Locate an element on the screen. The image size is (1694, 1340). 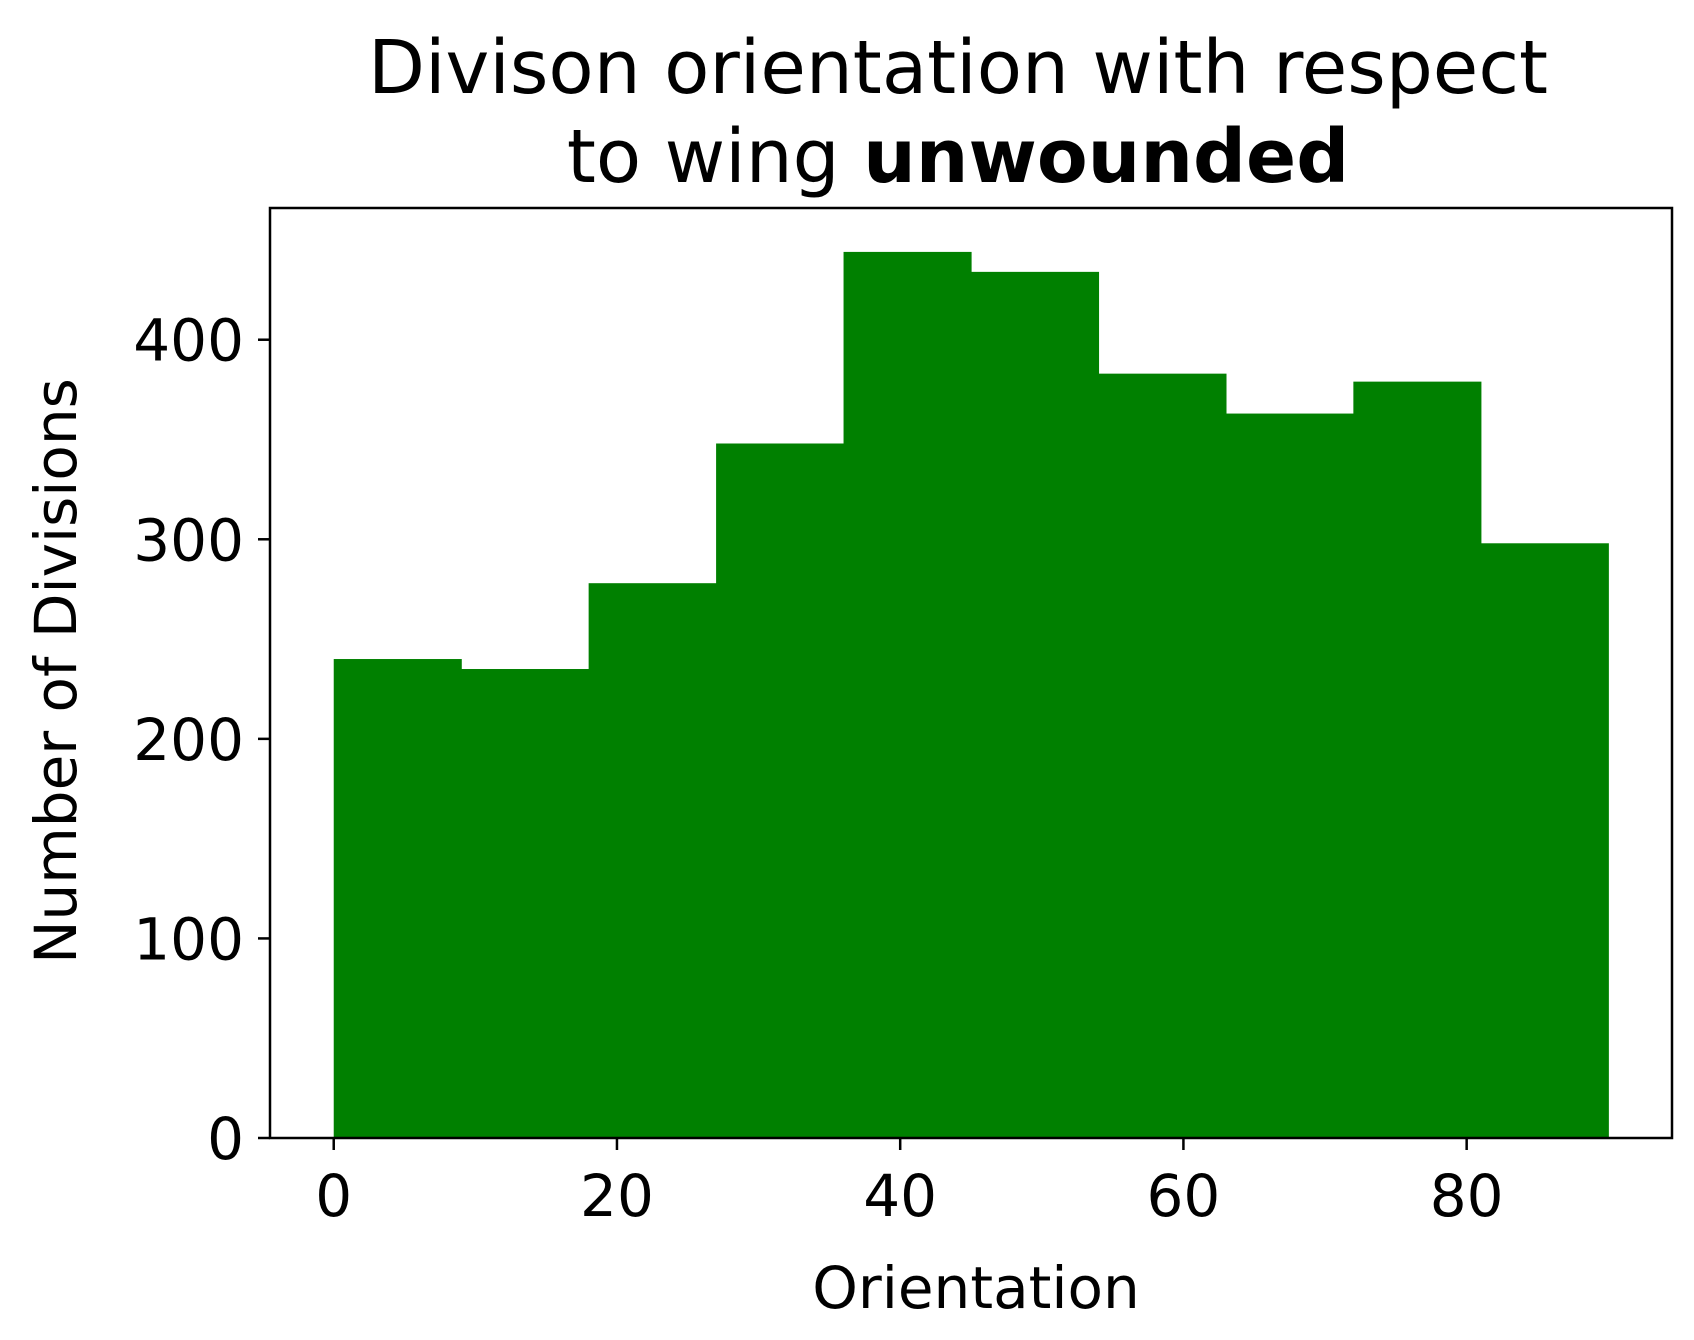
y-tick-label: 100 is located at coordinates (188, 939).